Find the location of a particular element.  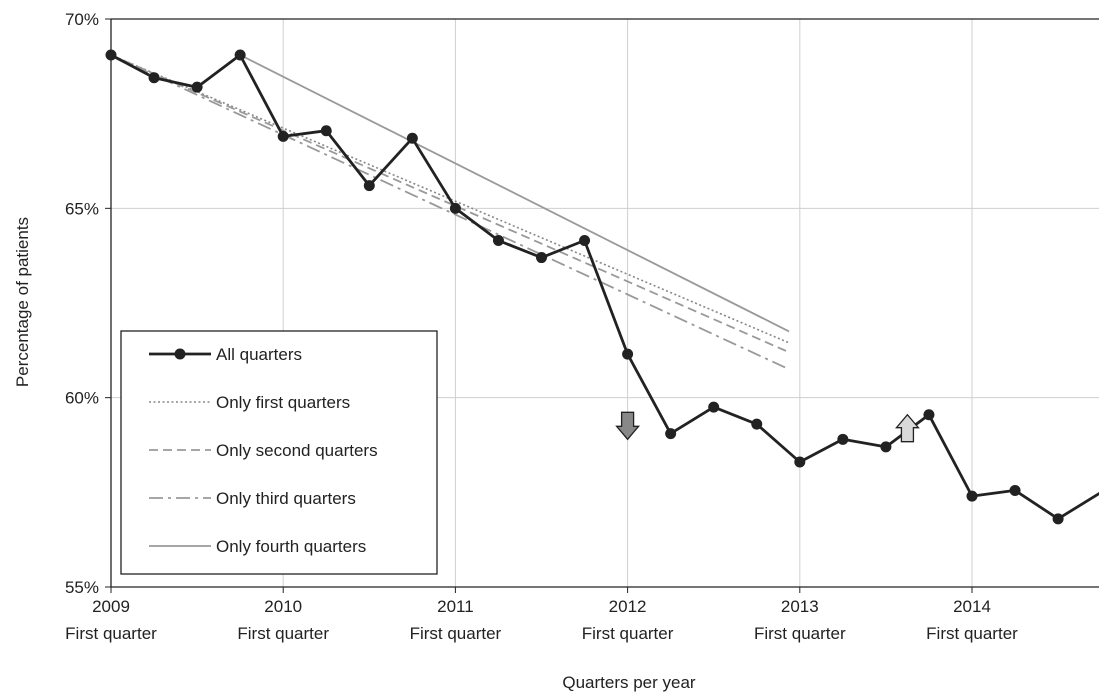

y-tick-label: 65% is located at coordinates (82, 208).